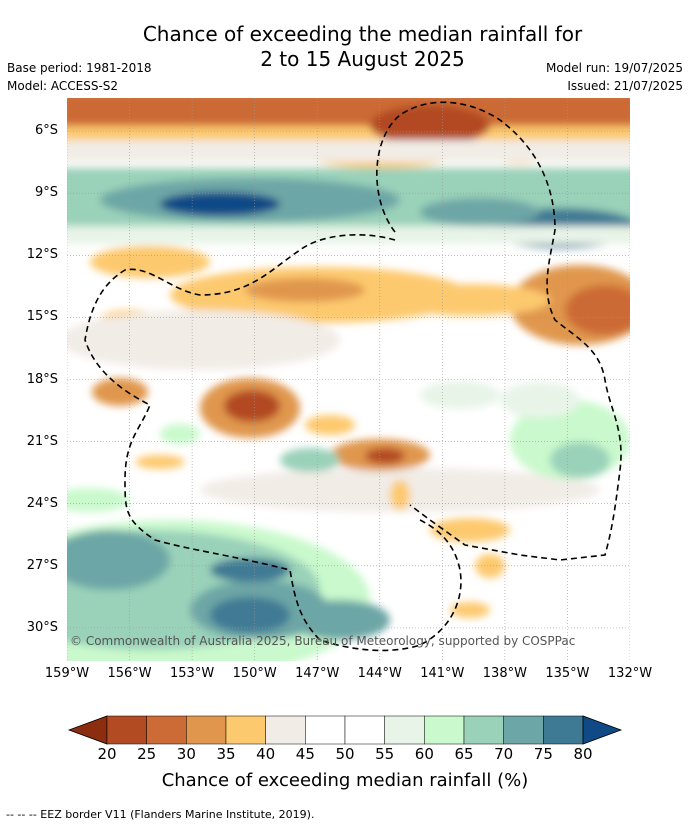 This screenshot has height=827, width=690. I want to click on wet-peak-27s, so click(250, 570).